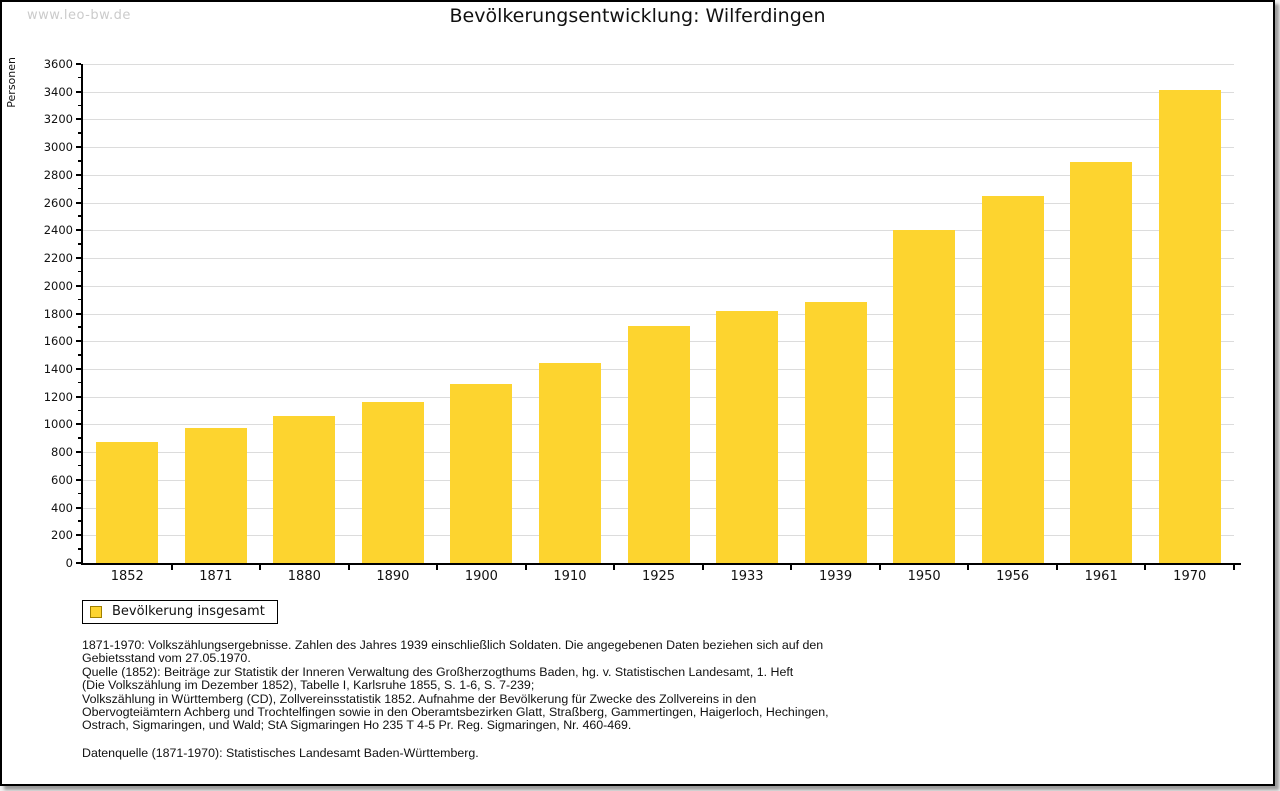 The width and height of the screenshot is (1280, 791). Describe the element at coordinates (58, 119) in the screenshot. I see `y-tick-label: 3200` at that location.